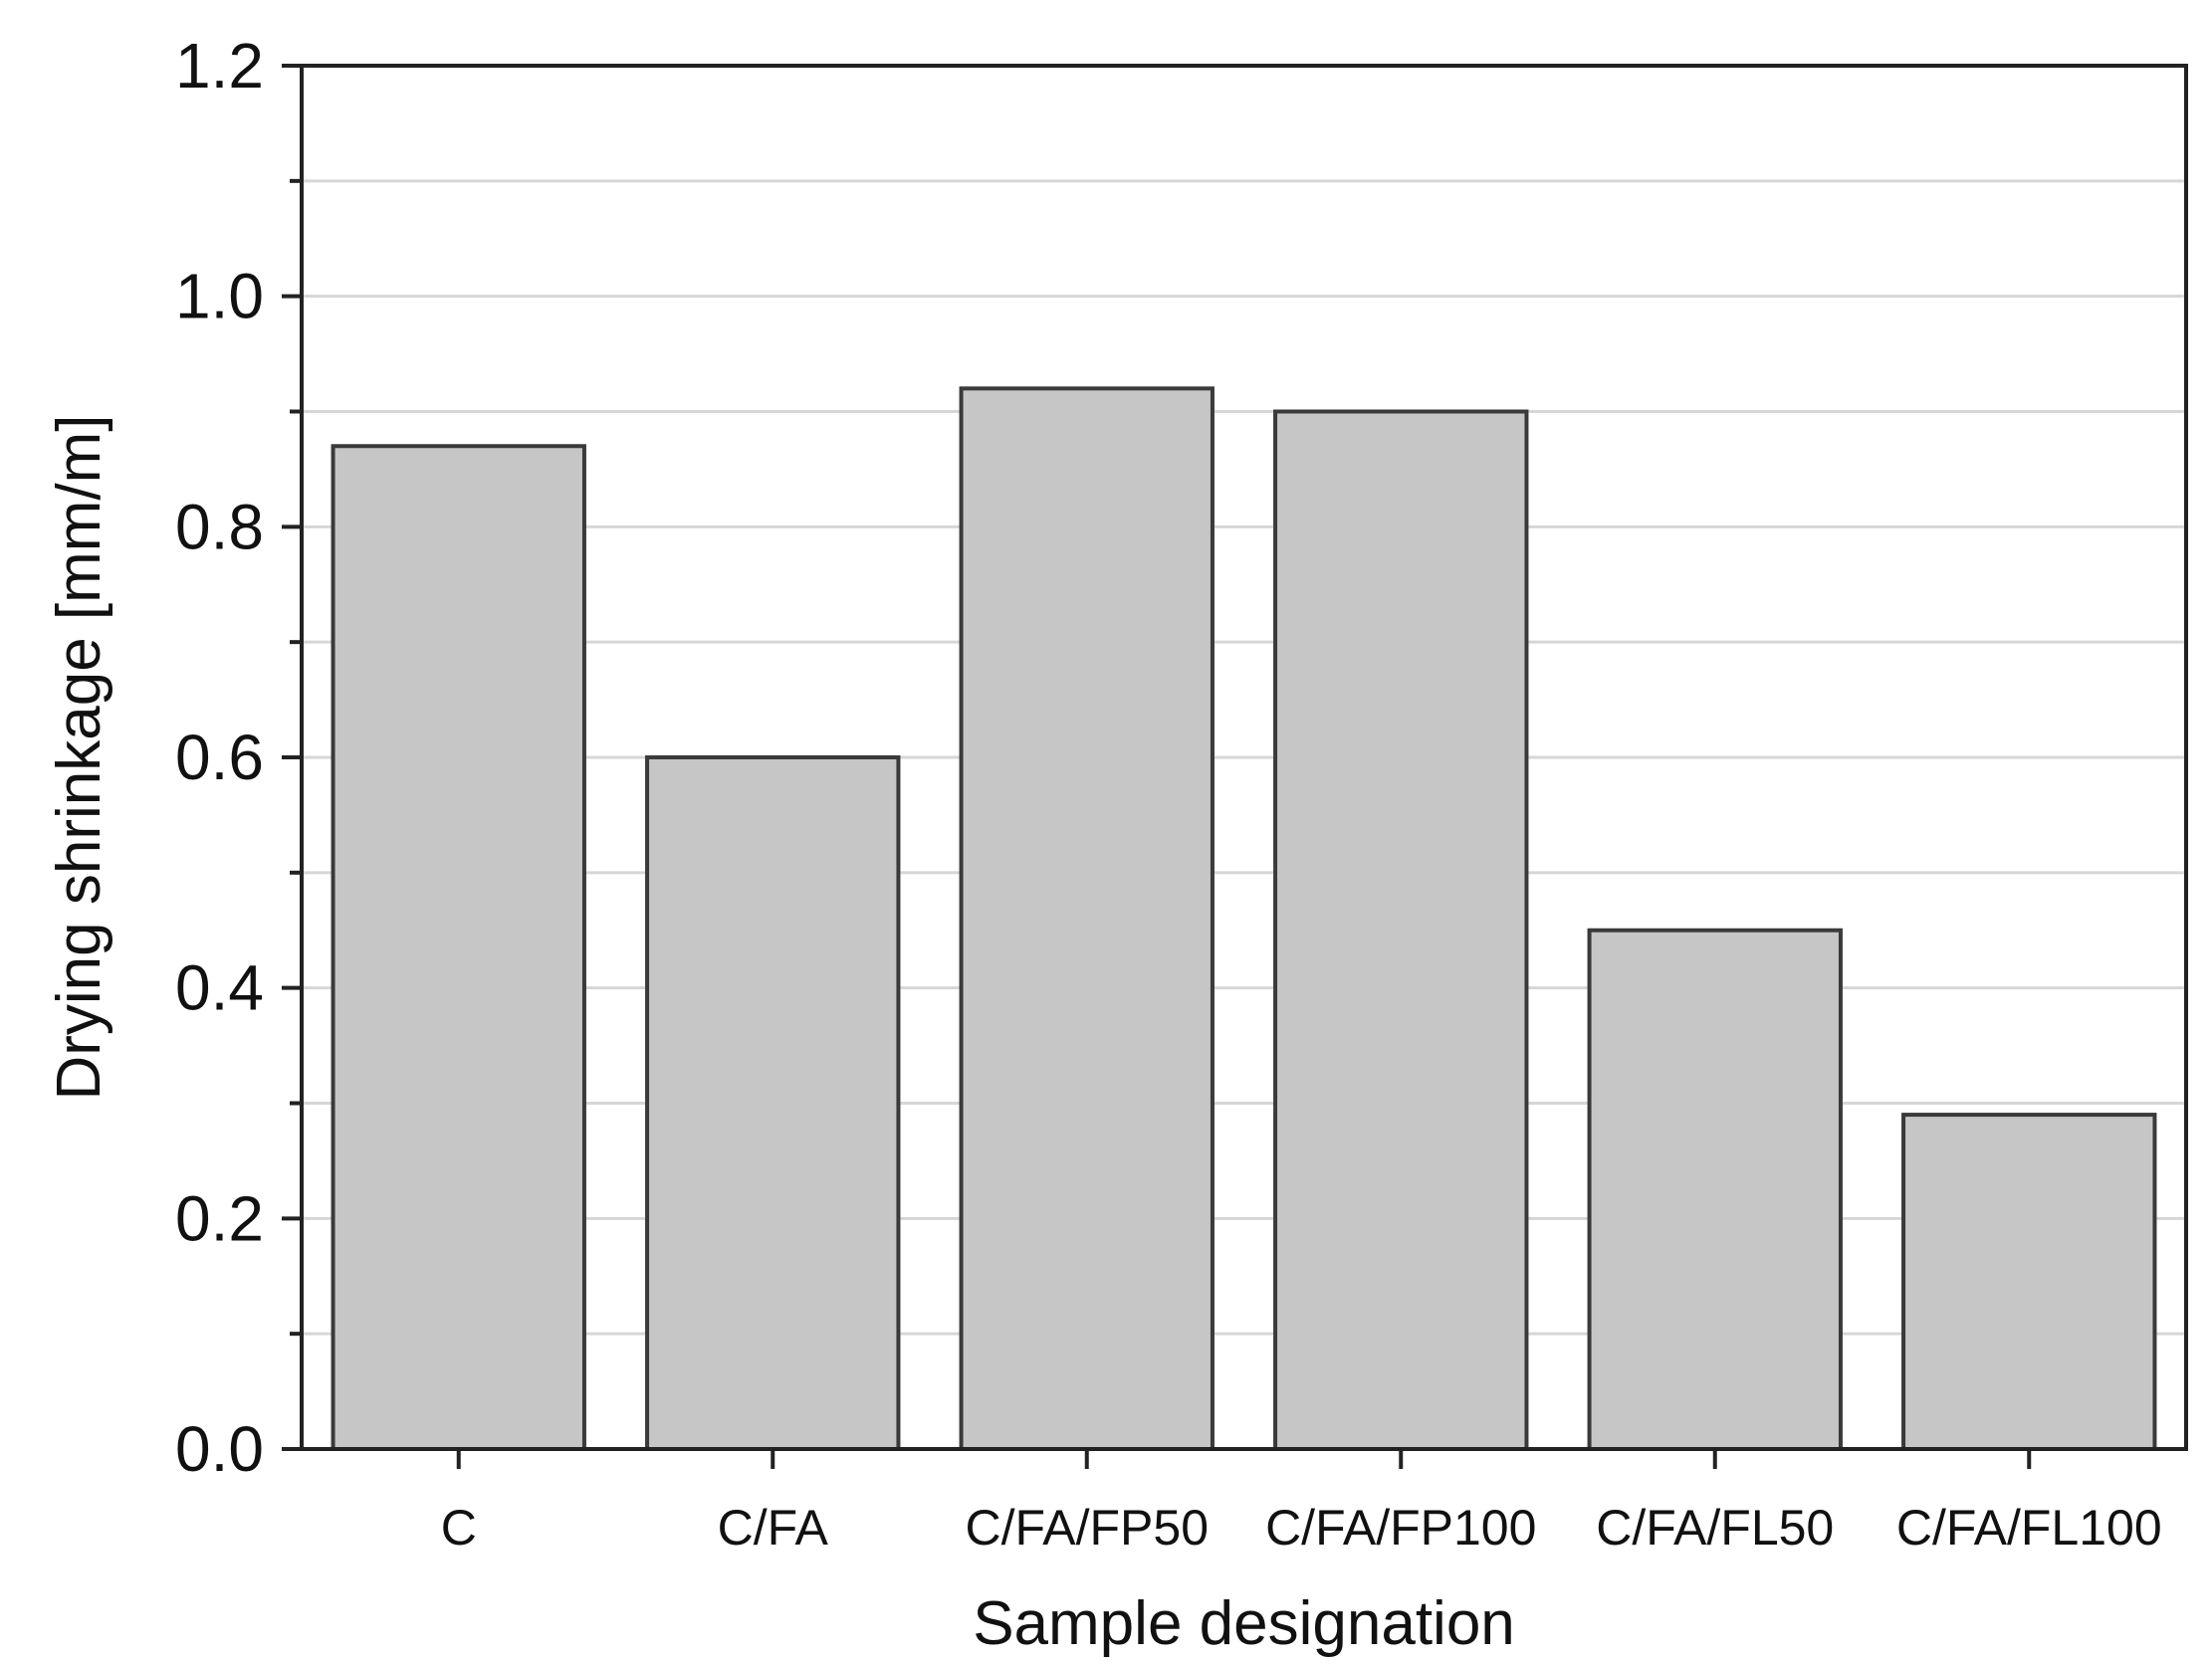 This screenshot has height=1664, width=2212. Describe the element at coordinates (219, 1218) in the screenshot. I see `y-tick-label: 0.2` at that location.